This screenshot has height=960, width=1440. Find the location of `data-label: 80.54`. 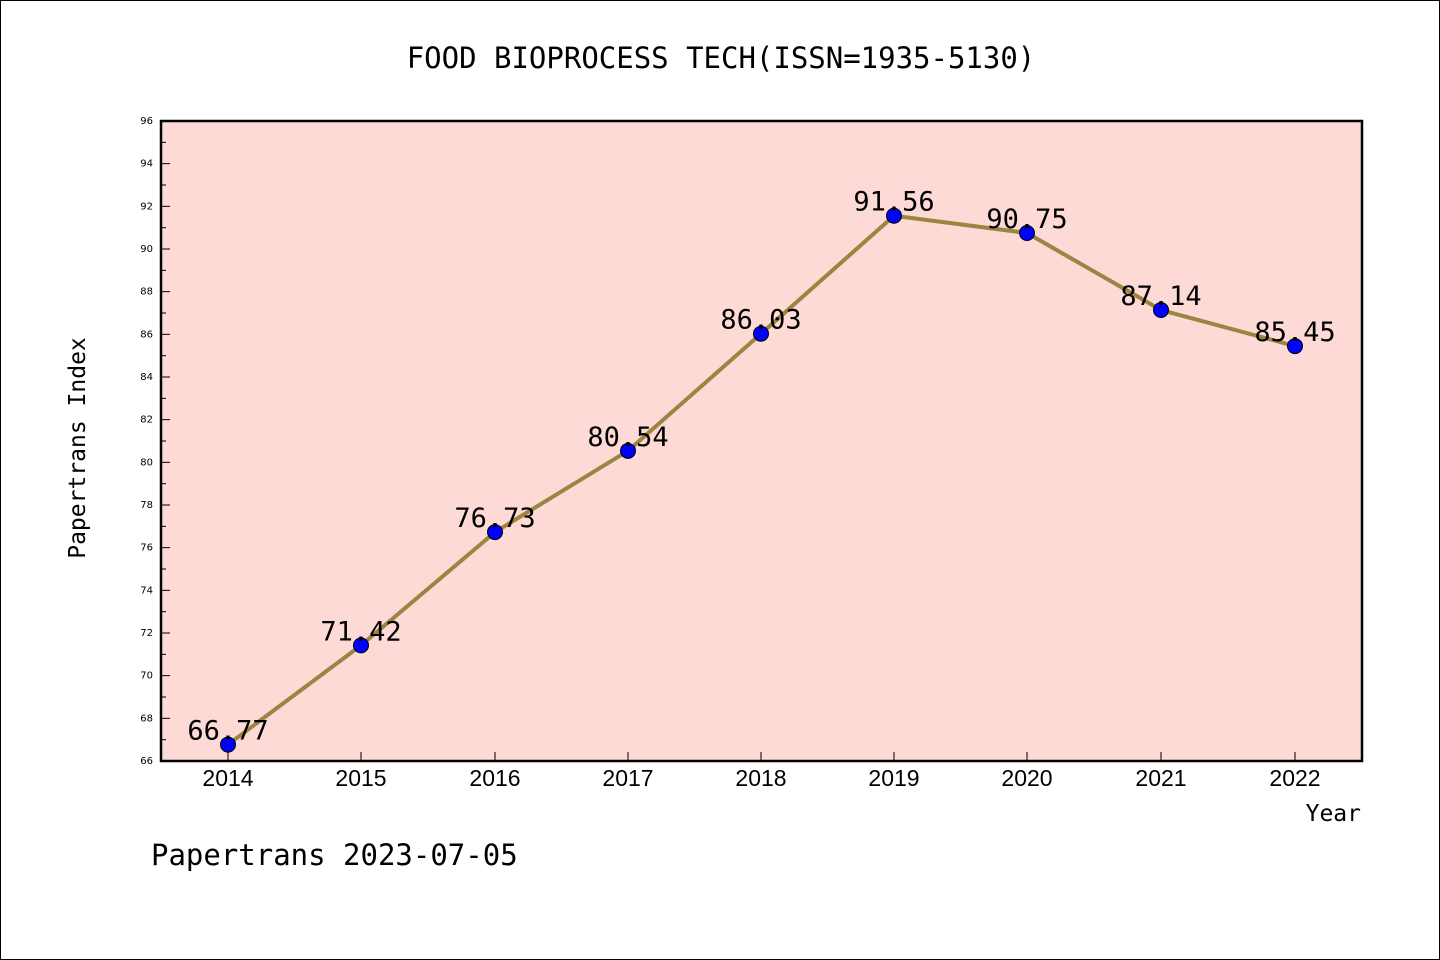

data-label: 80.54 is located at coordinates (627, 437).